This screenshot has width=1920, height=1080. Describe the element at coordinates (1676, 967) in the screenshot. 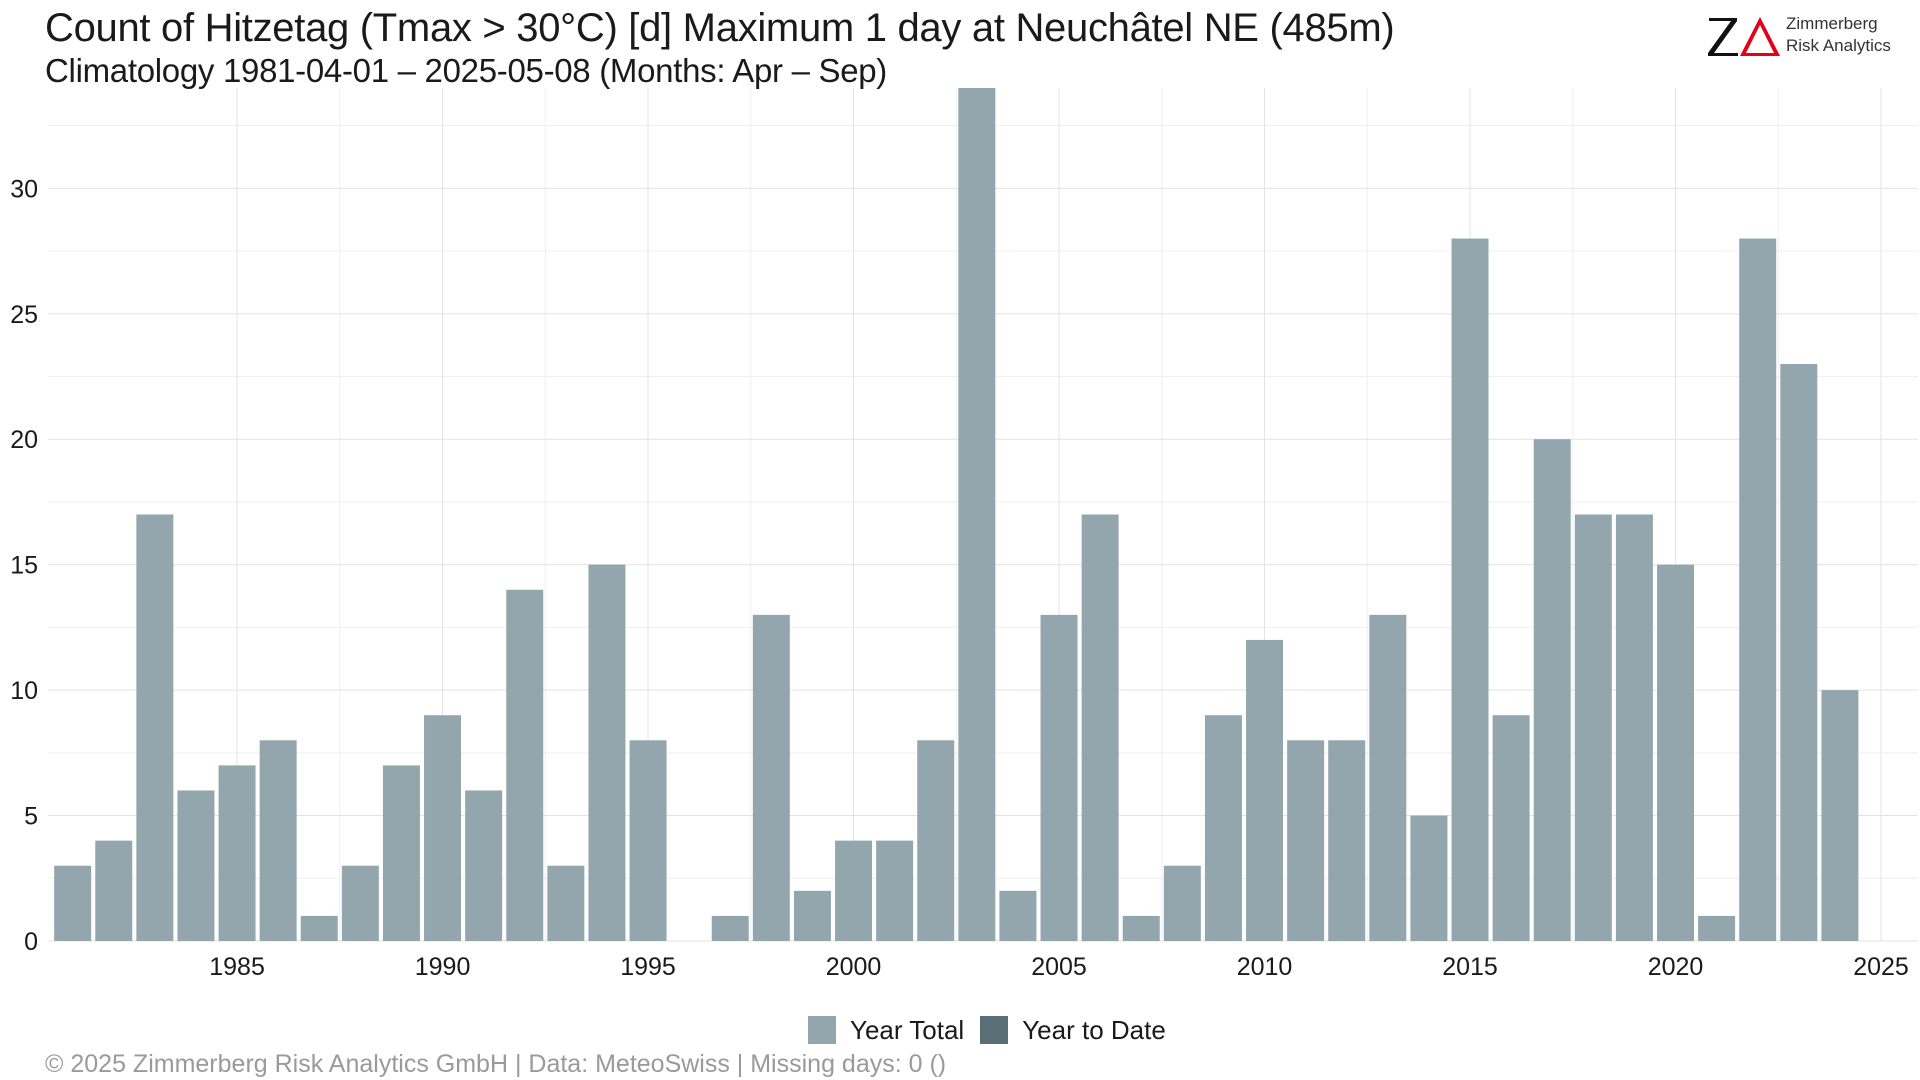

I see `x-tick-label: 2020` at that location.